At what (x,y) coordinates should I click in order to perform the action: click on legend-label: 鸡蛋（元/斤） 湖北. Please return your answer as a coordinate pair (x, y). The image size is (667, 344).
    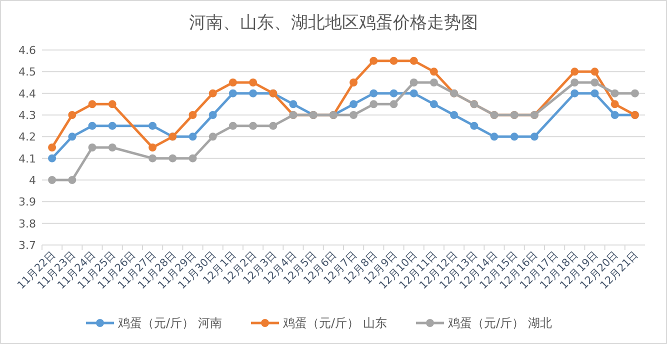
    Looking at the image, I should click on (499, 323).